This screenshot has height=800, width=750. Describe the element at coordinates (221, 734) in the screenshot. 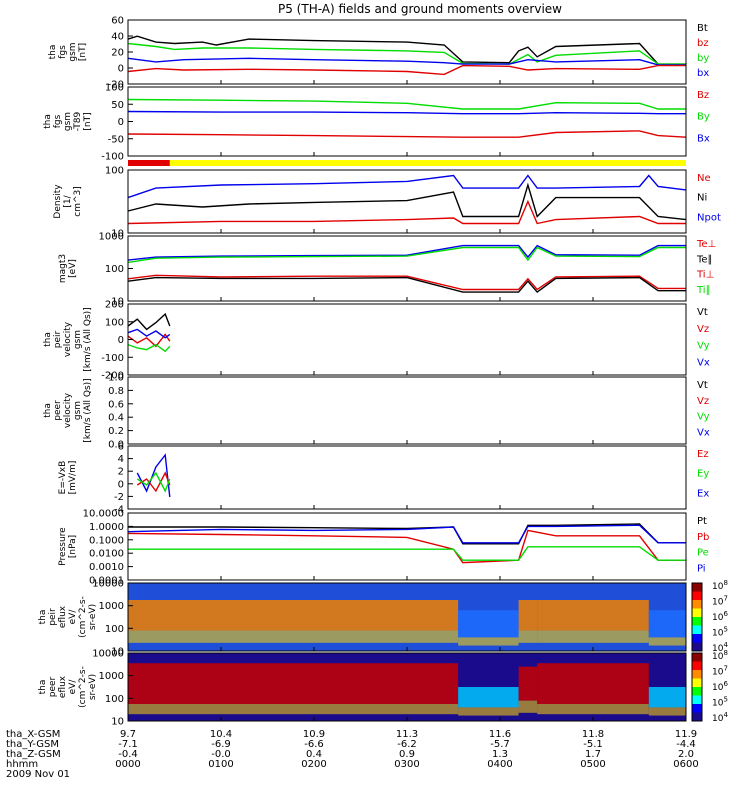

I see `x-tick-label: 10.4` at that location.